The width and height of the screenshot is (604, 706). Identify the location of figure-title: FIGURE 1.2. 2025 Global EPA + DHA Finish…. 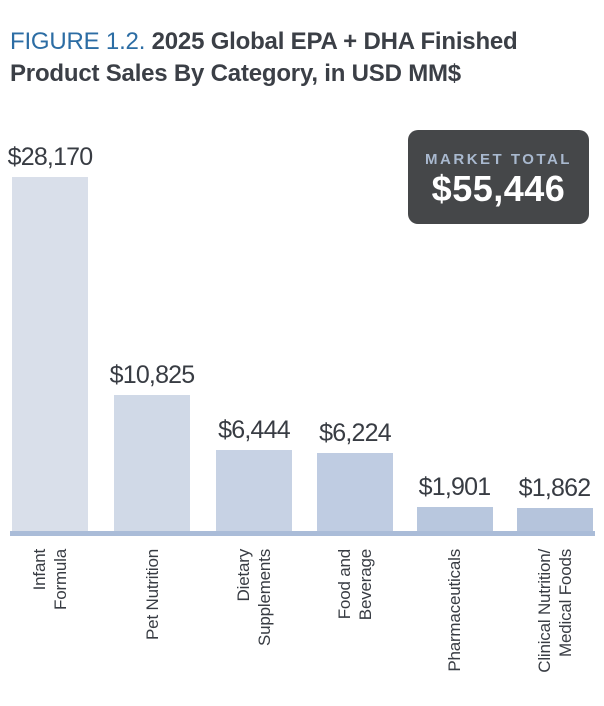
(290, 58).